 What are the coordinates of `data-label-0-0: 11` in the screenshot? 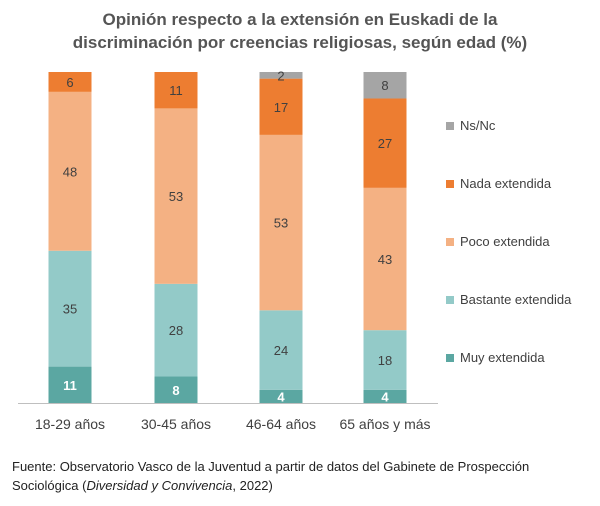 It's located at (70, 385).